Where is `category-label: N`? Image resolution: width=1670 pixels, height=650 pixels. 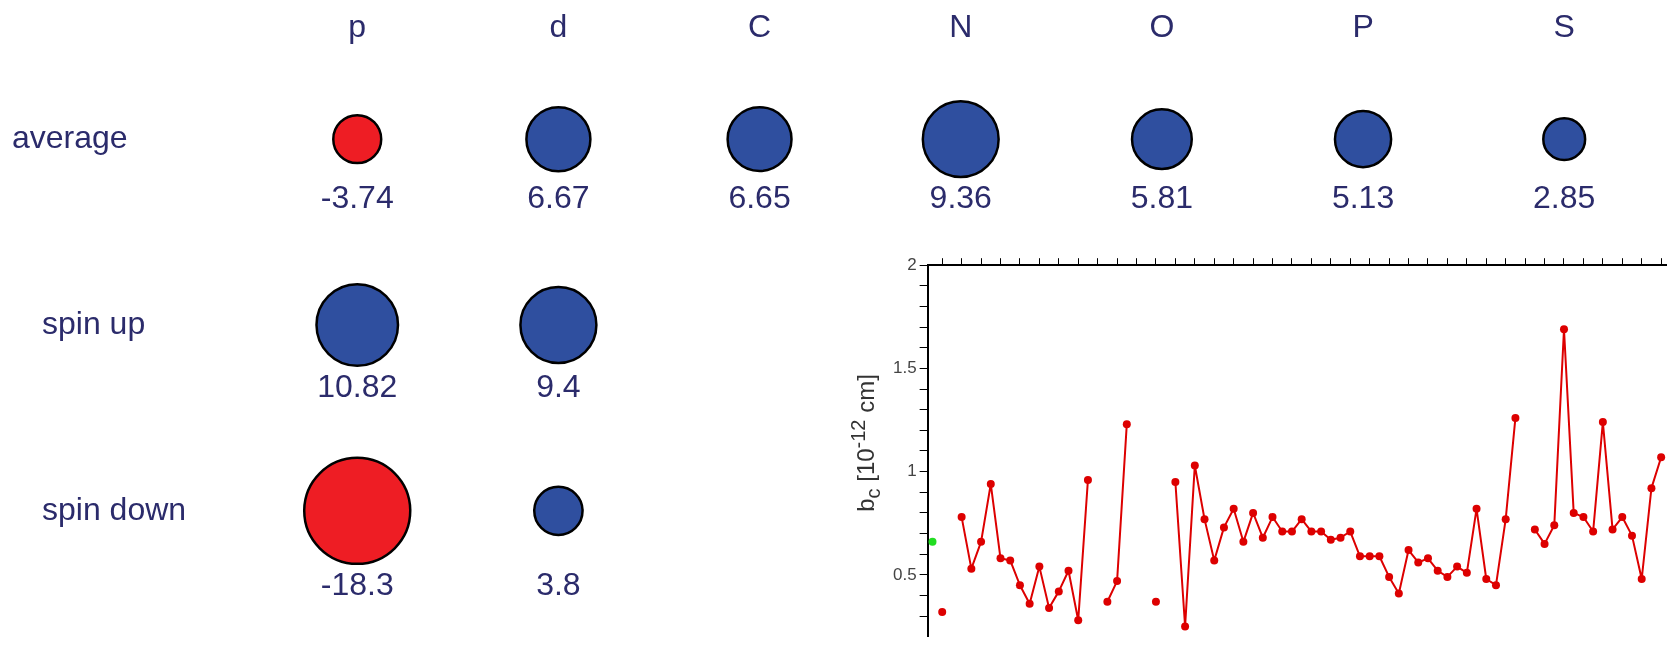 category-label: N is located at coordinates (961, 25).